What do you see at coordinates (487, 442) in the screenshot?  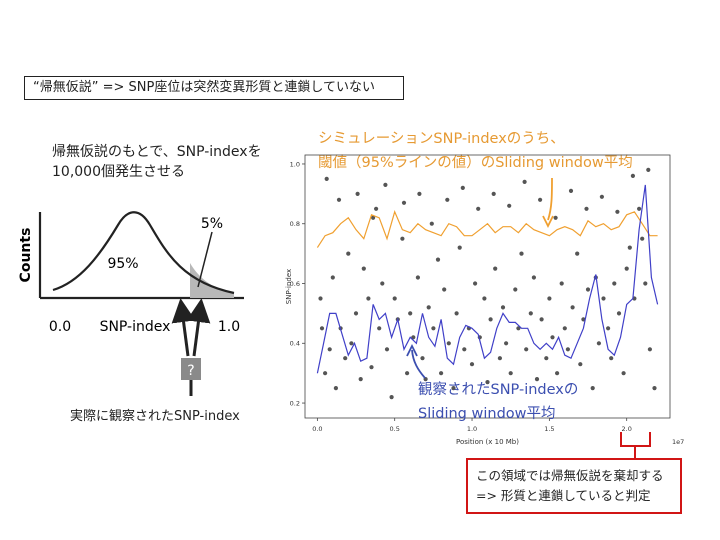 I see `chart-xlabel: Position (x 10 Mb)` at bounding box center [487, 442].